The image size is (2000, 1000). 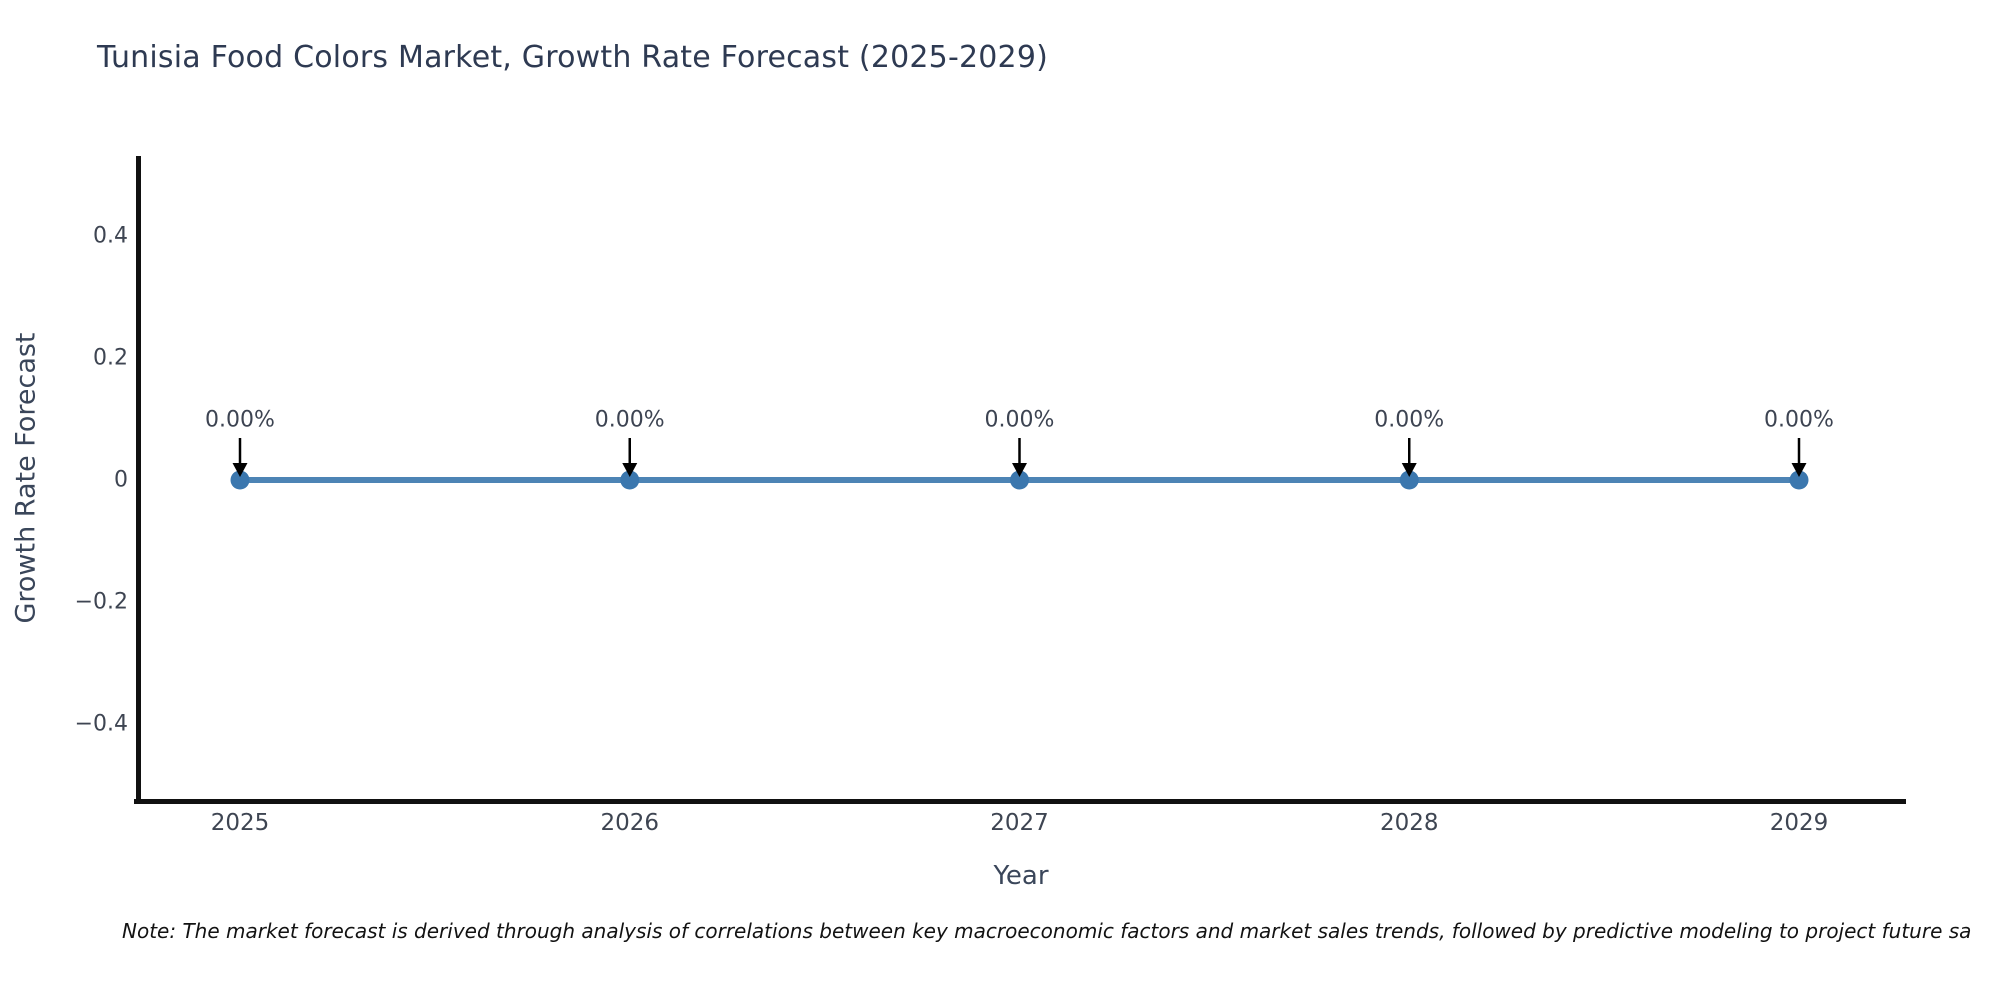 What do you see at coordinates (121, 480) in the screenshot?
I see `y-tick-label: 0` at bounding box center [121, 480].